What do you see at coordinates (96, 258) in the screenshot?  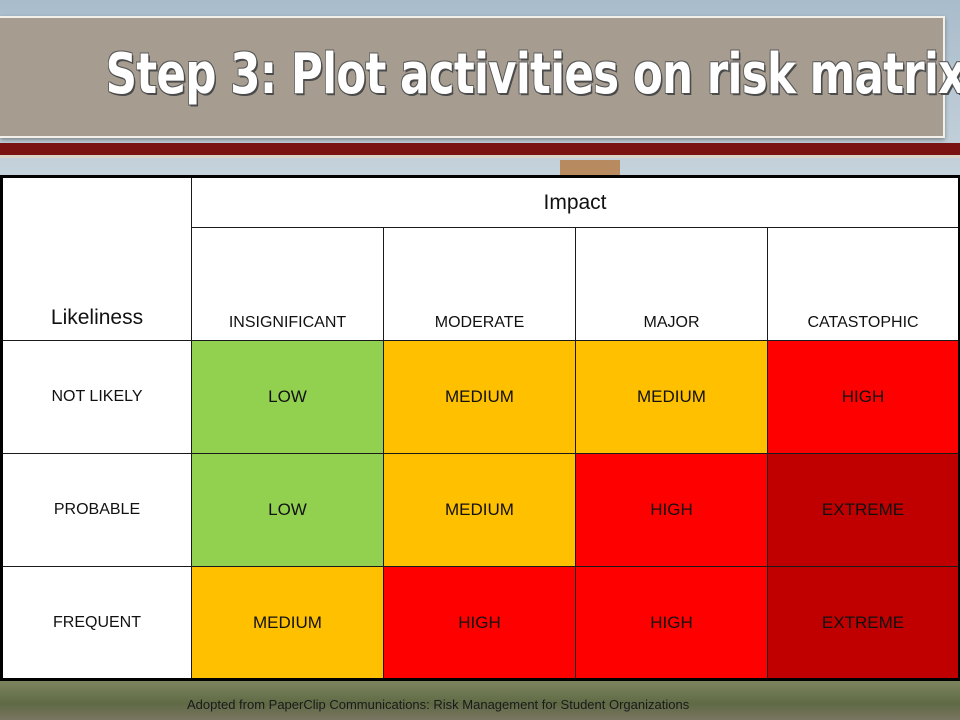 I see `likeliness-header: Likeliness` at bounding box center [96, 258].